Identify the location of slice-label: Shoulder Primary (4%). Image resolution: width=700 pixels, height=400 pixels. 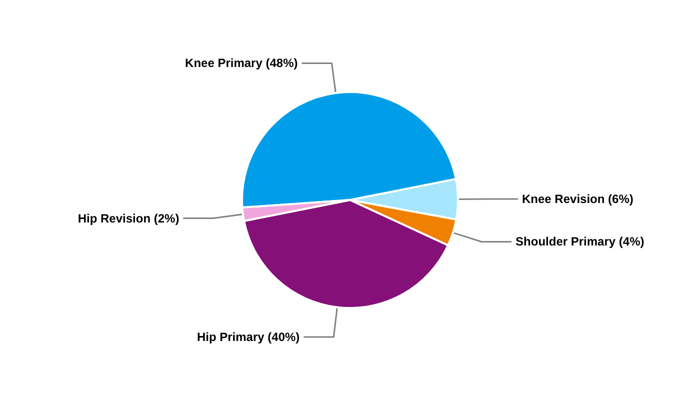
(580, 241).